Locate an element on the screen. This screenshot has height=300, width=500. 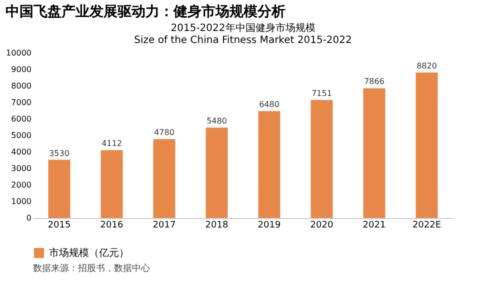
data-label: 7151 is located at coordinates (322, 93).